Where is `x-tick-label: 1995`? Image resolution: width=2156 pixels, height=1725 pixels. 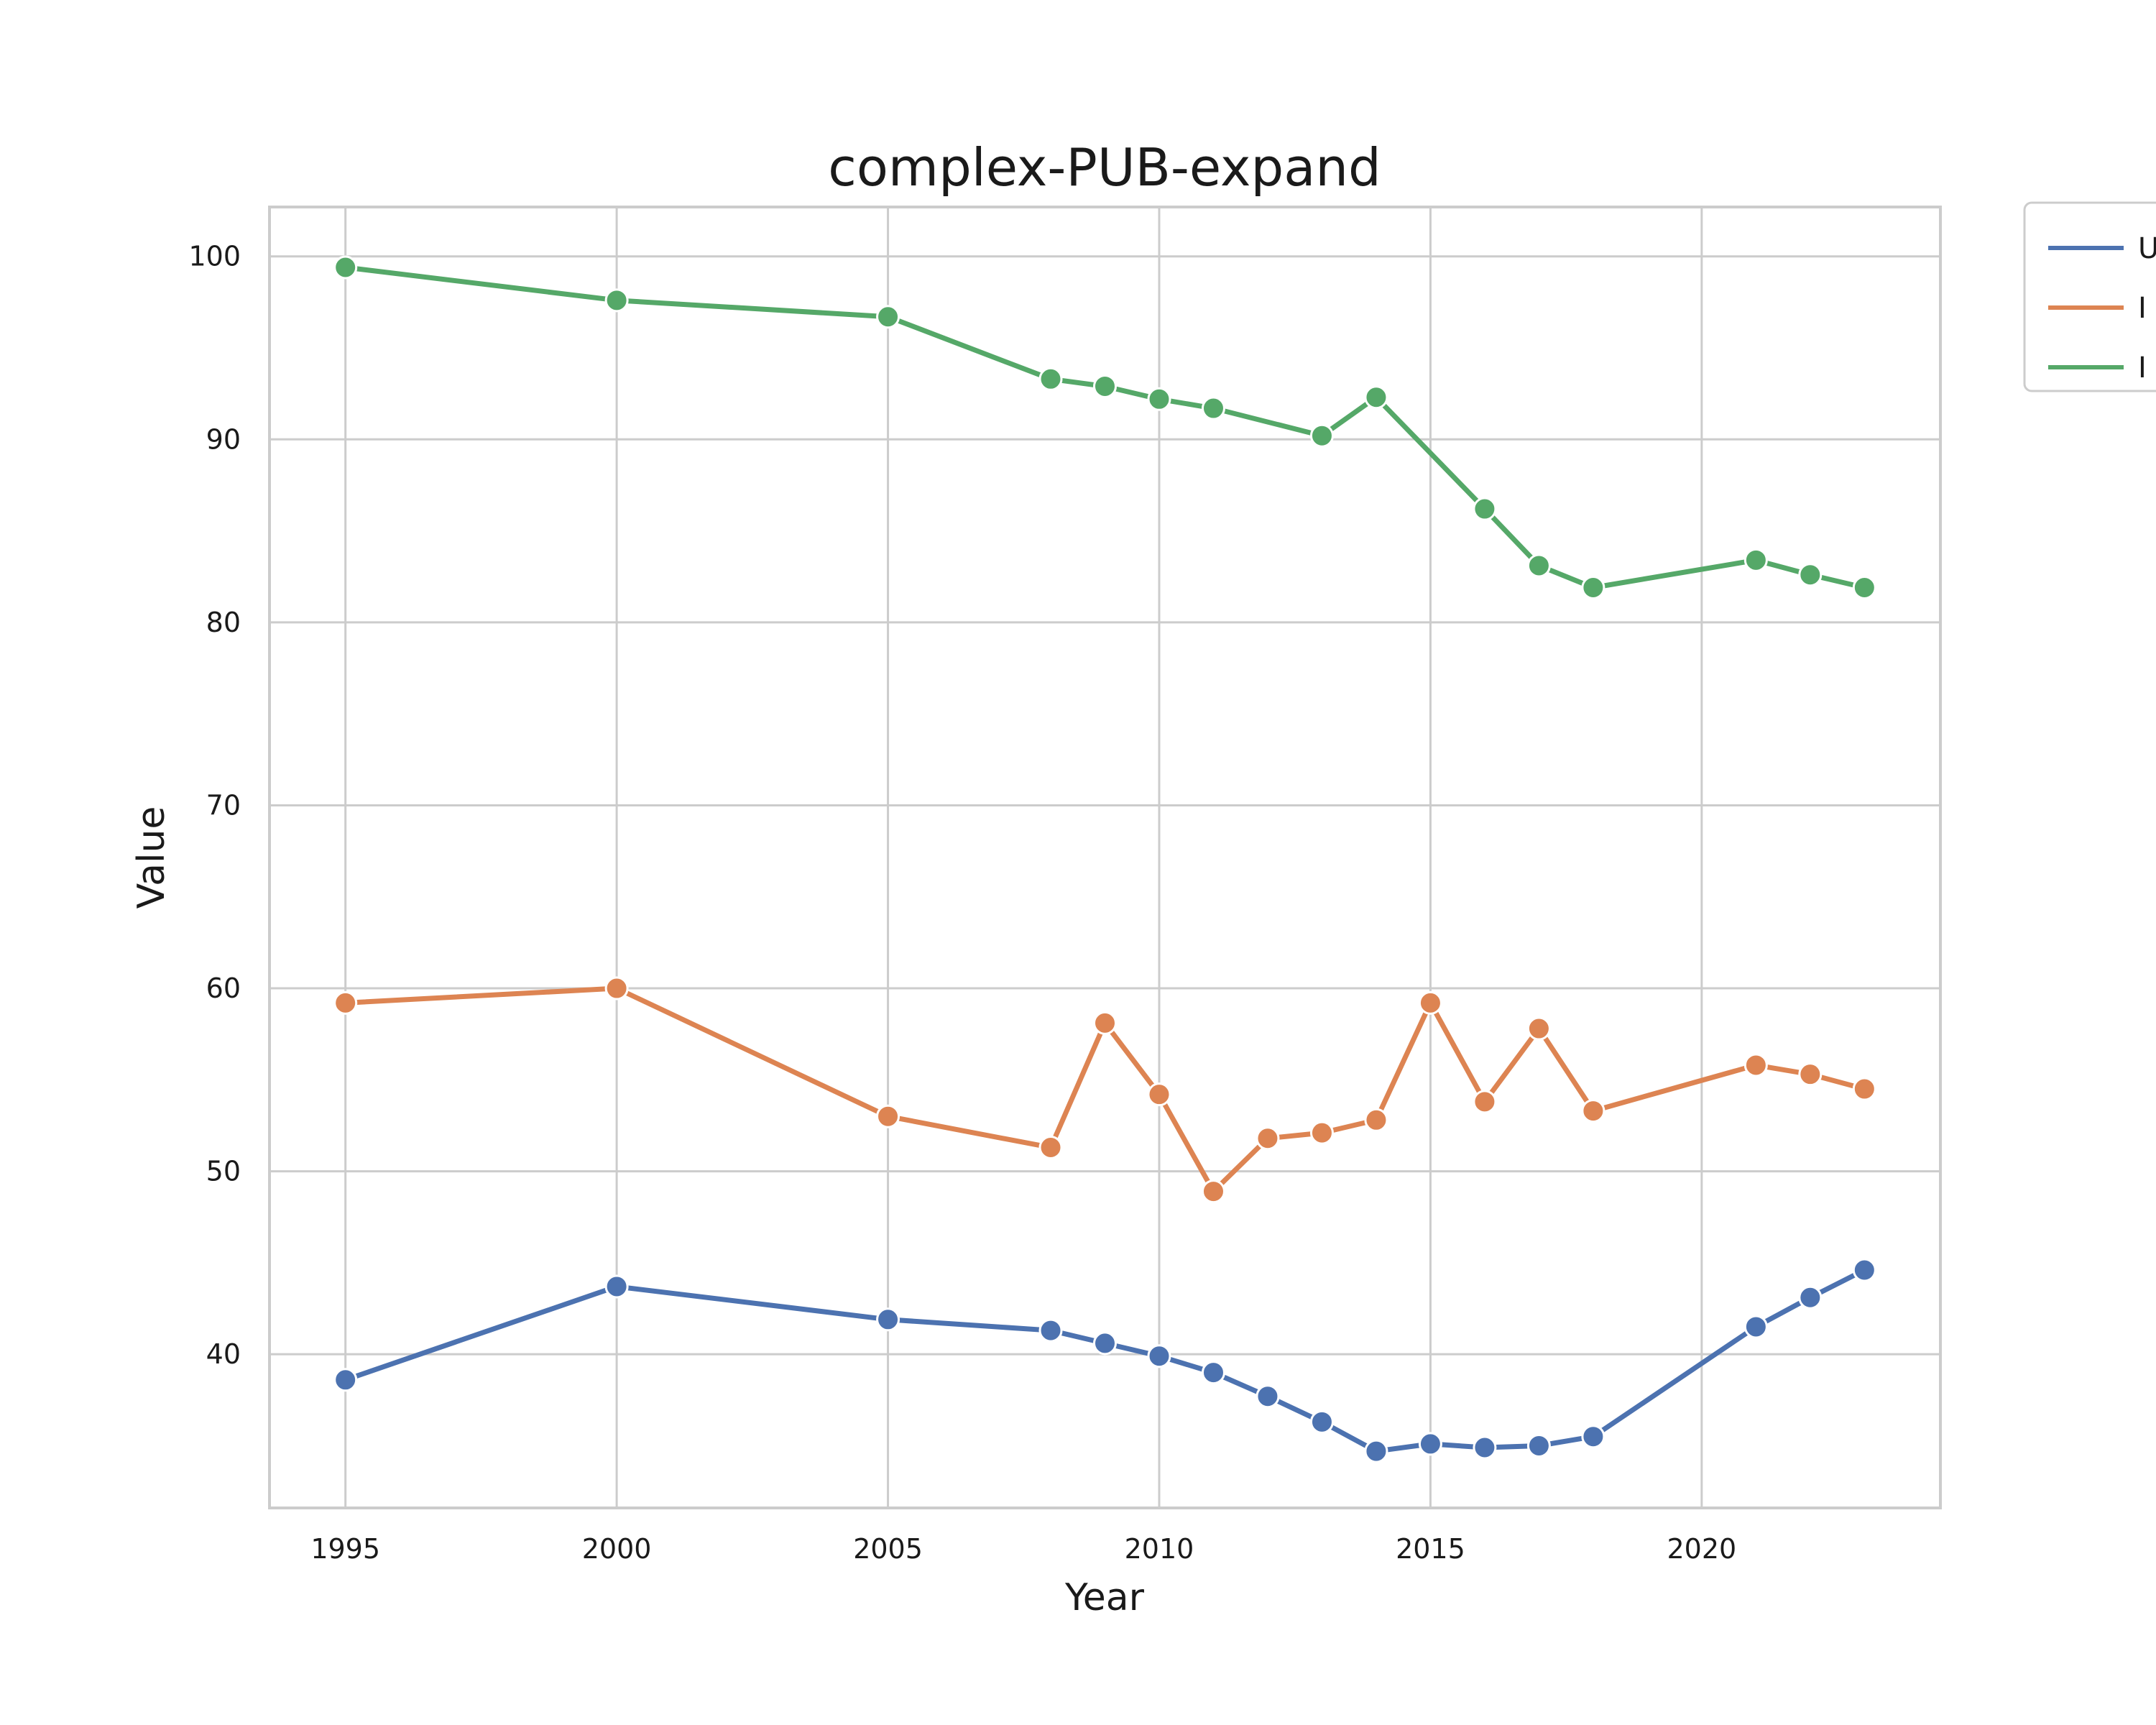 x-tick-label: 1995 is located at coordinates (345, 1549).